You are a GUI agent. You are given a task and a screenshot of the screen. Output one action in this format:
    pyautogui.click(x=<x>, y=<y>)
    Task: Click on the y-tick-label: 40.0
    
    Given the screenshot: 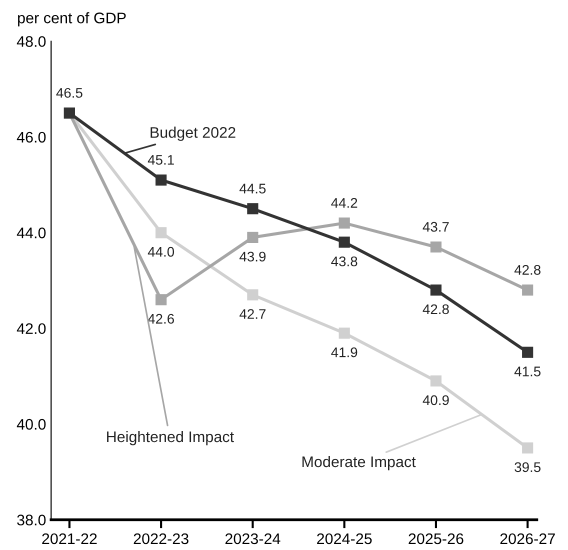 What is the action you would take?
    pyautogui.click(x=31, y=424)
    